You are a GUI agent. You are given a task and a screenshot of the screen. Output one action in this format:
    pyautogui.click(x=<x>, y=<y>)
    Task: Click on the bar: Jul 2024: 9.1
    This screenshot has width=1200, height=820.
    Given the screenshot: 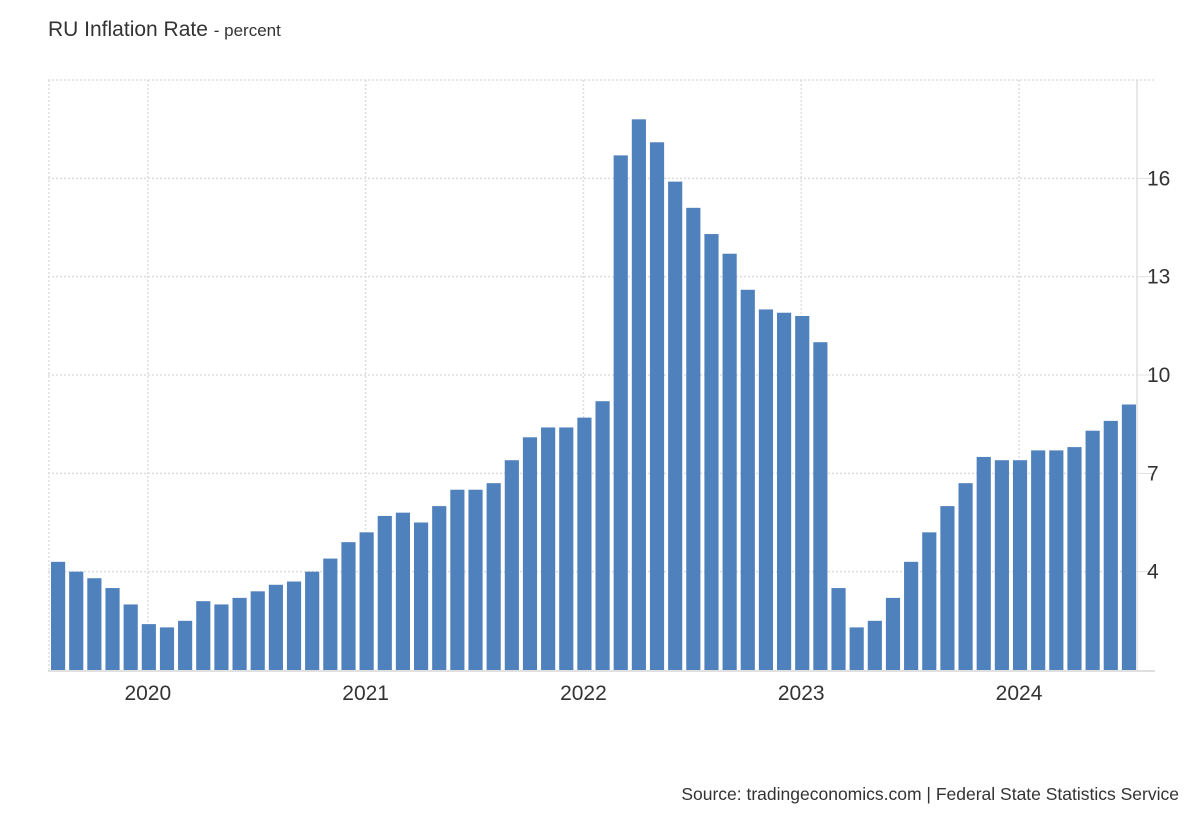 What is the action you would take?
    pyautogui.click(x=1129, y=537)
    